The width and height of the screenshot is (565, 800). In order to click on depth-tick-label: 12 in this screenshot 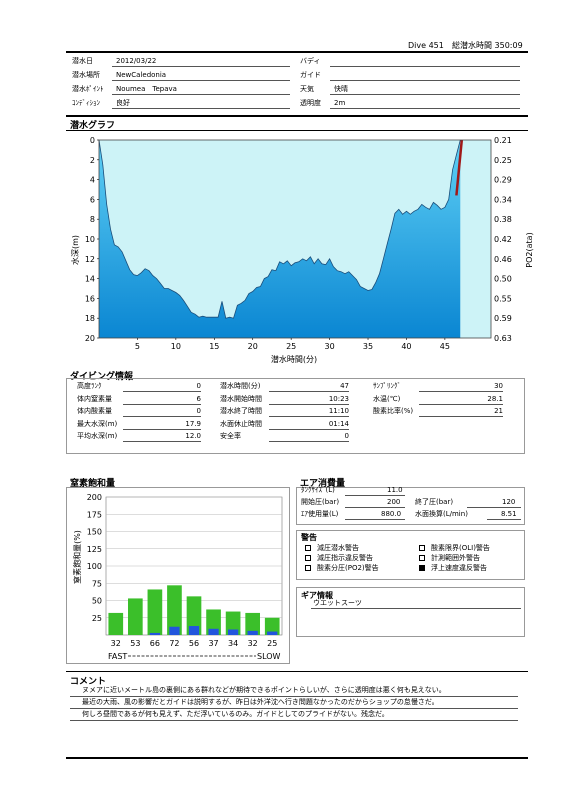, I will do `click(90, 259)`.